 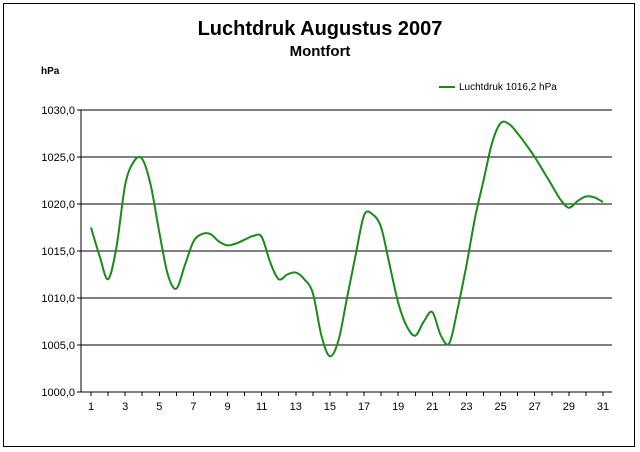 I want to click on x-tick-label: 21, so click(x=432, y=407).